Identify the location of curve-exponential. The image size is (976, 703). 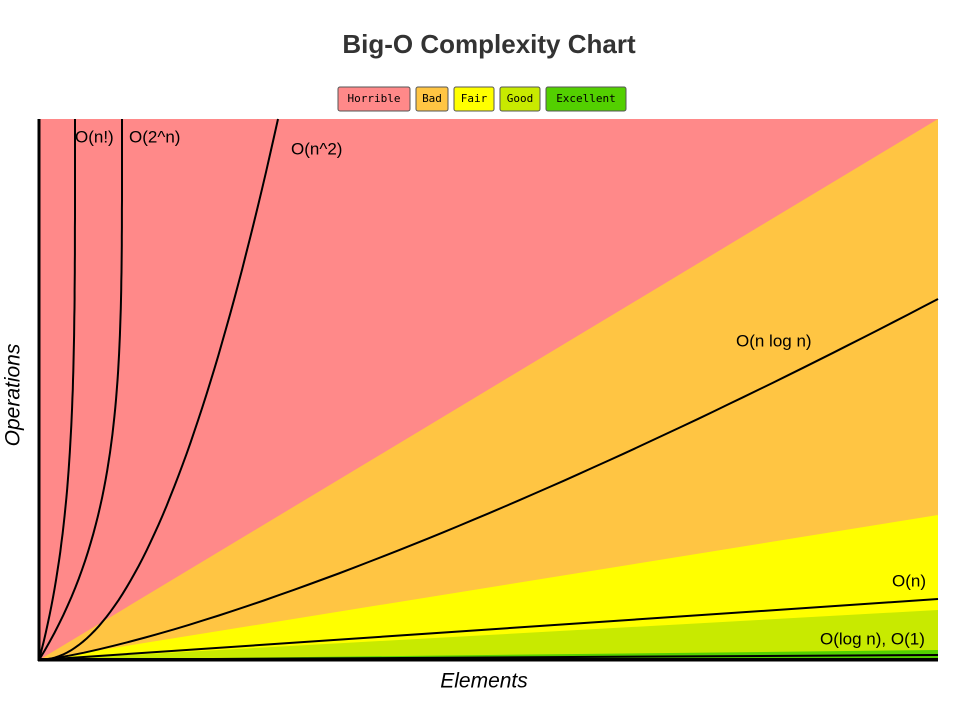
(80, 390).